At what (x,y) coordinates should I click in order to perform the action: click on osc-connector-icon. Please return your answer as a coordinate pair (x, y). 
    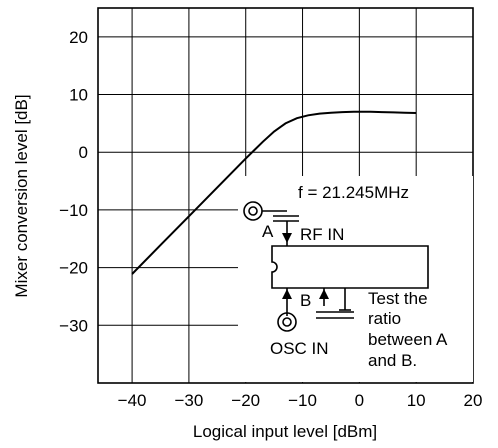
    Looking at the image, I should click on (287, 322).